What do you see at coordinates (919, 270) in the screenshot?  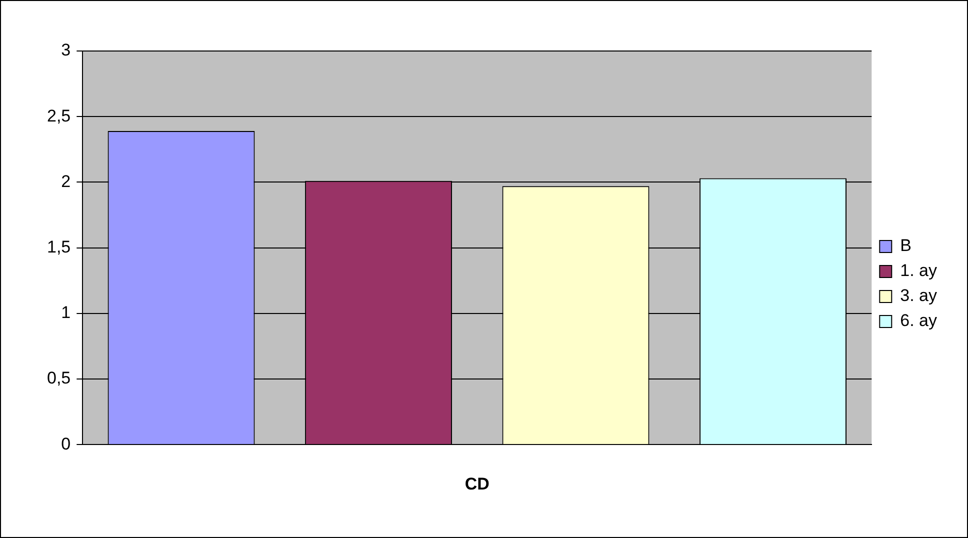 I see `legend-label: 1. ay` at bounding box center [919, 270].